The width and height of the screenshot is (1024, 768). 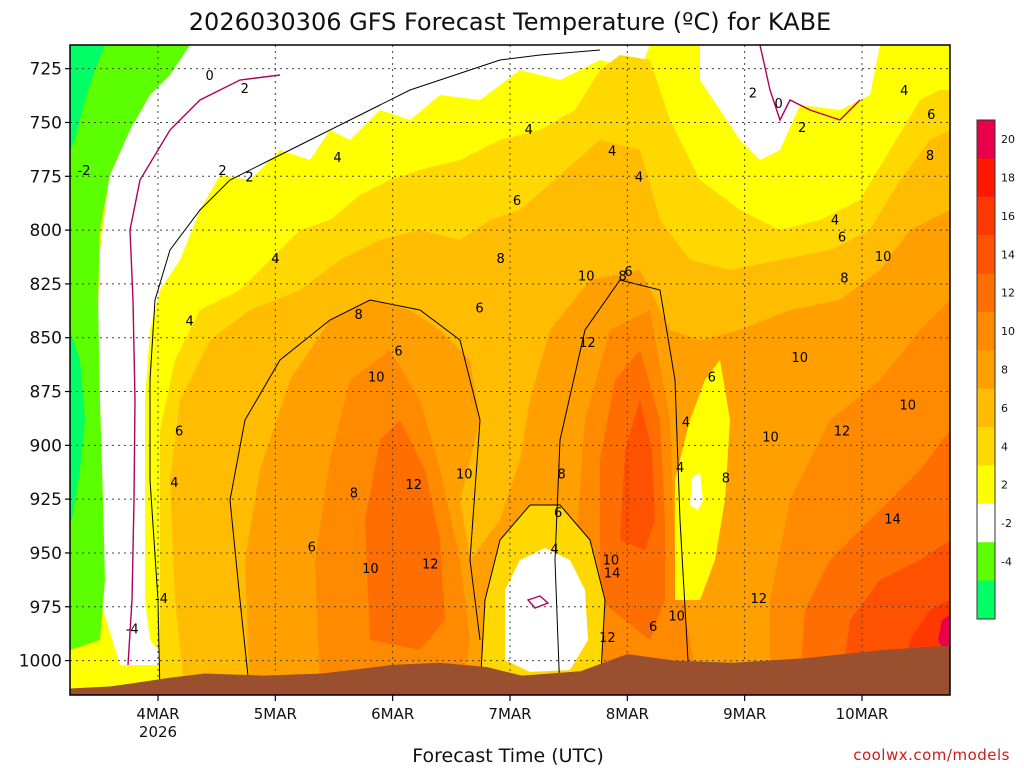 I want to click on contour-label: 14, so click(x=892, y=520).